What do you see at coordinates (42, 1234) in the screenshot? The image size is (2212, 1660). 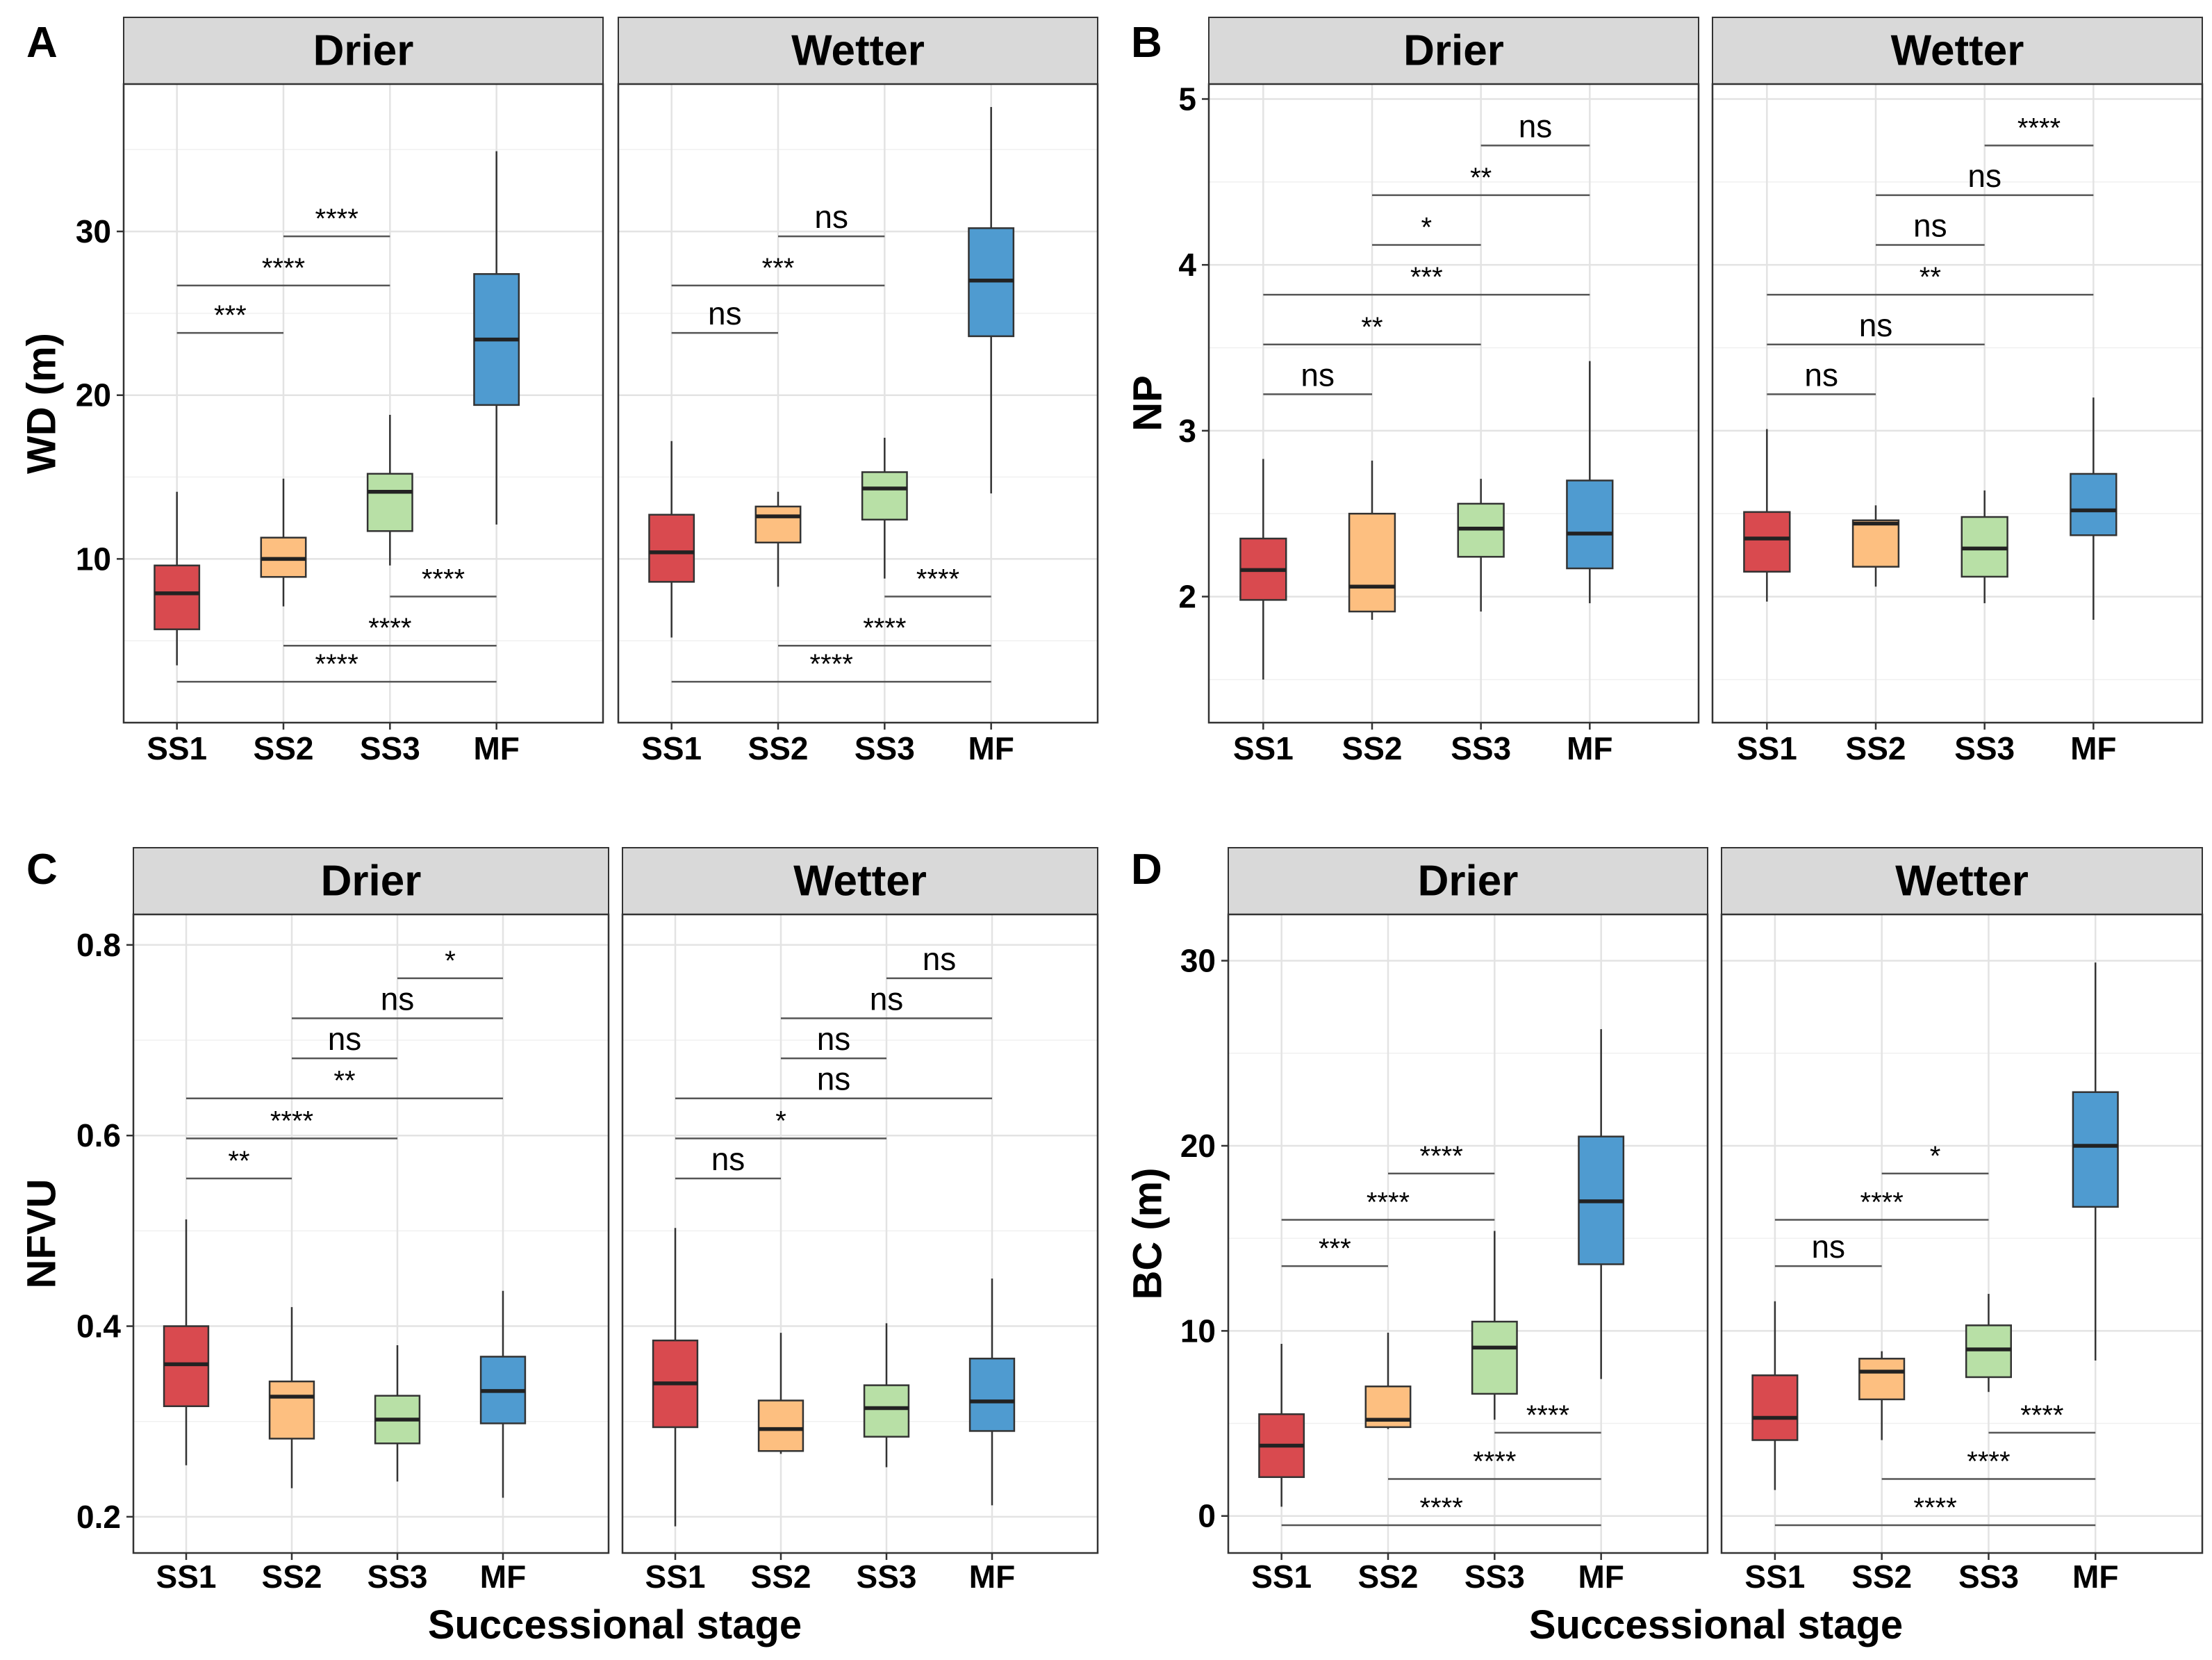 I see `y-axis-title: NFVU` at bounding box center [42, 1234].